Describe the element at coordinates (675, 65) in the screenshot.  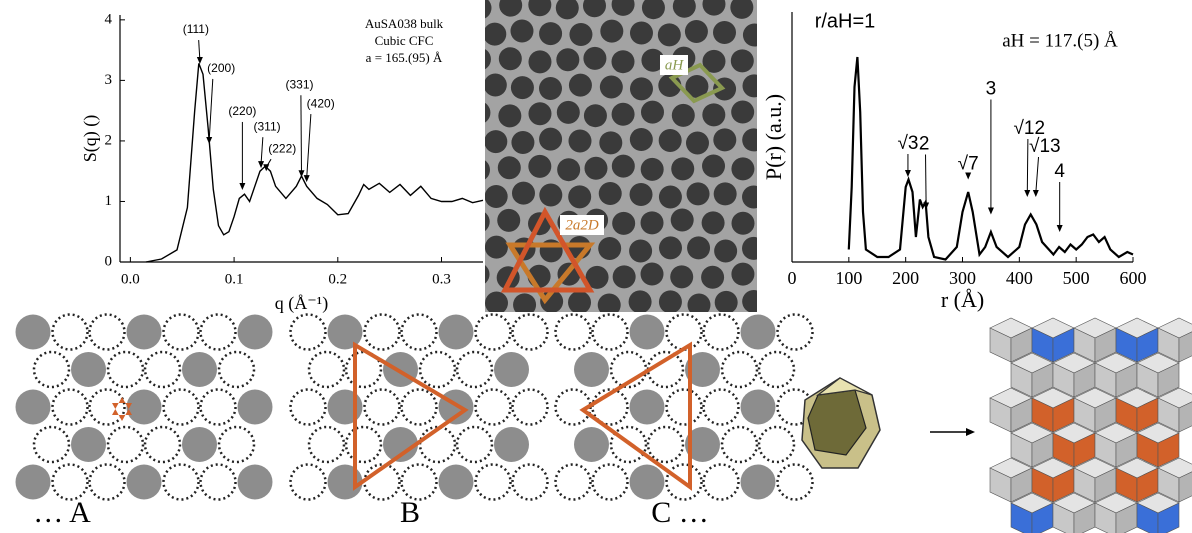
I see `tem-label: aH` at that location.